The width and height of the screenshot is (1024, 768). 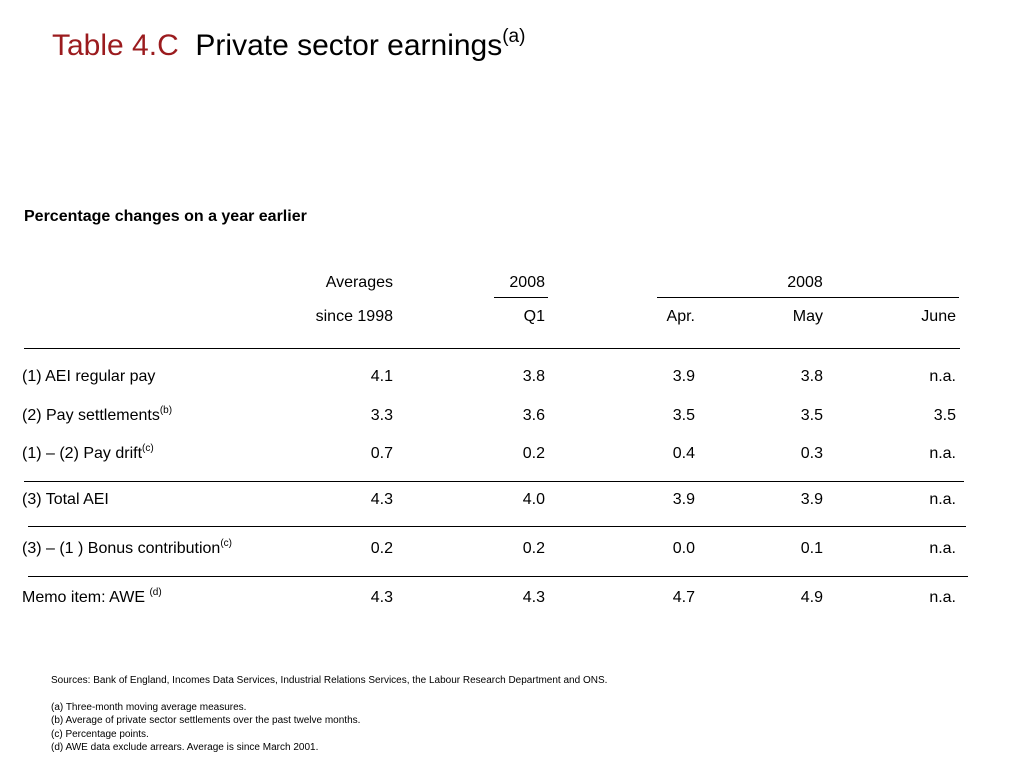 I want to click on row-label: (3) – (1 ) Bonus contribution(c), so click(x=127, y=547).